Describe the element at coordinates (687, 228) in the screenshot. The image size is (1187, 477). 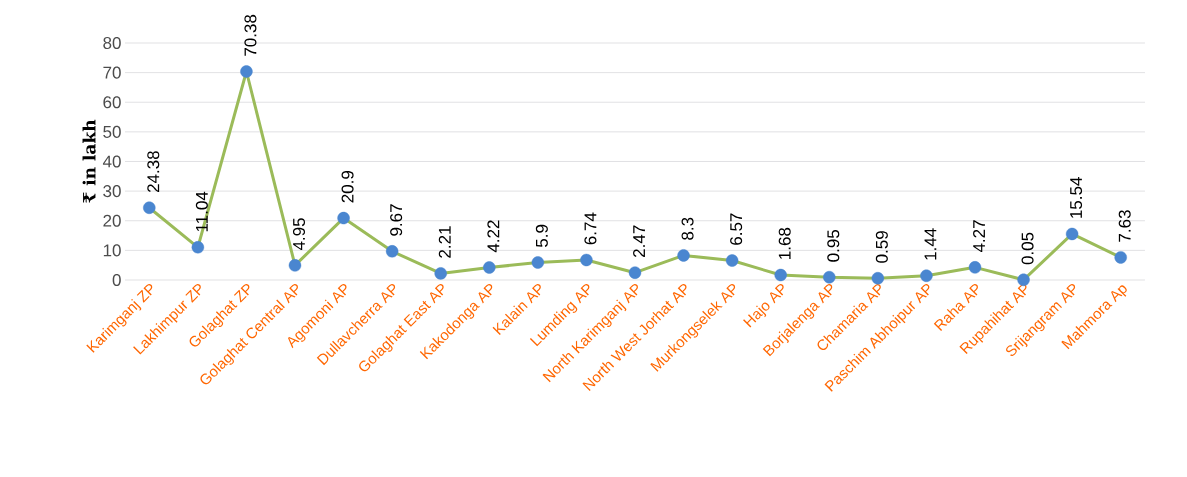
I see `data-label: 8.3` at that location.